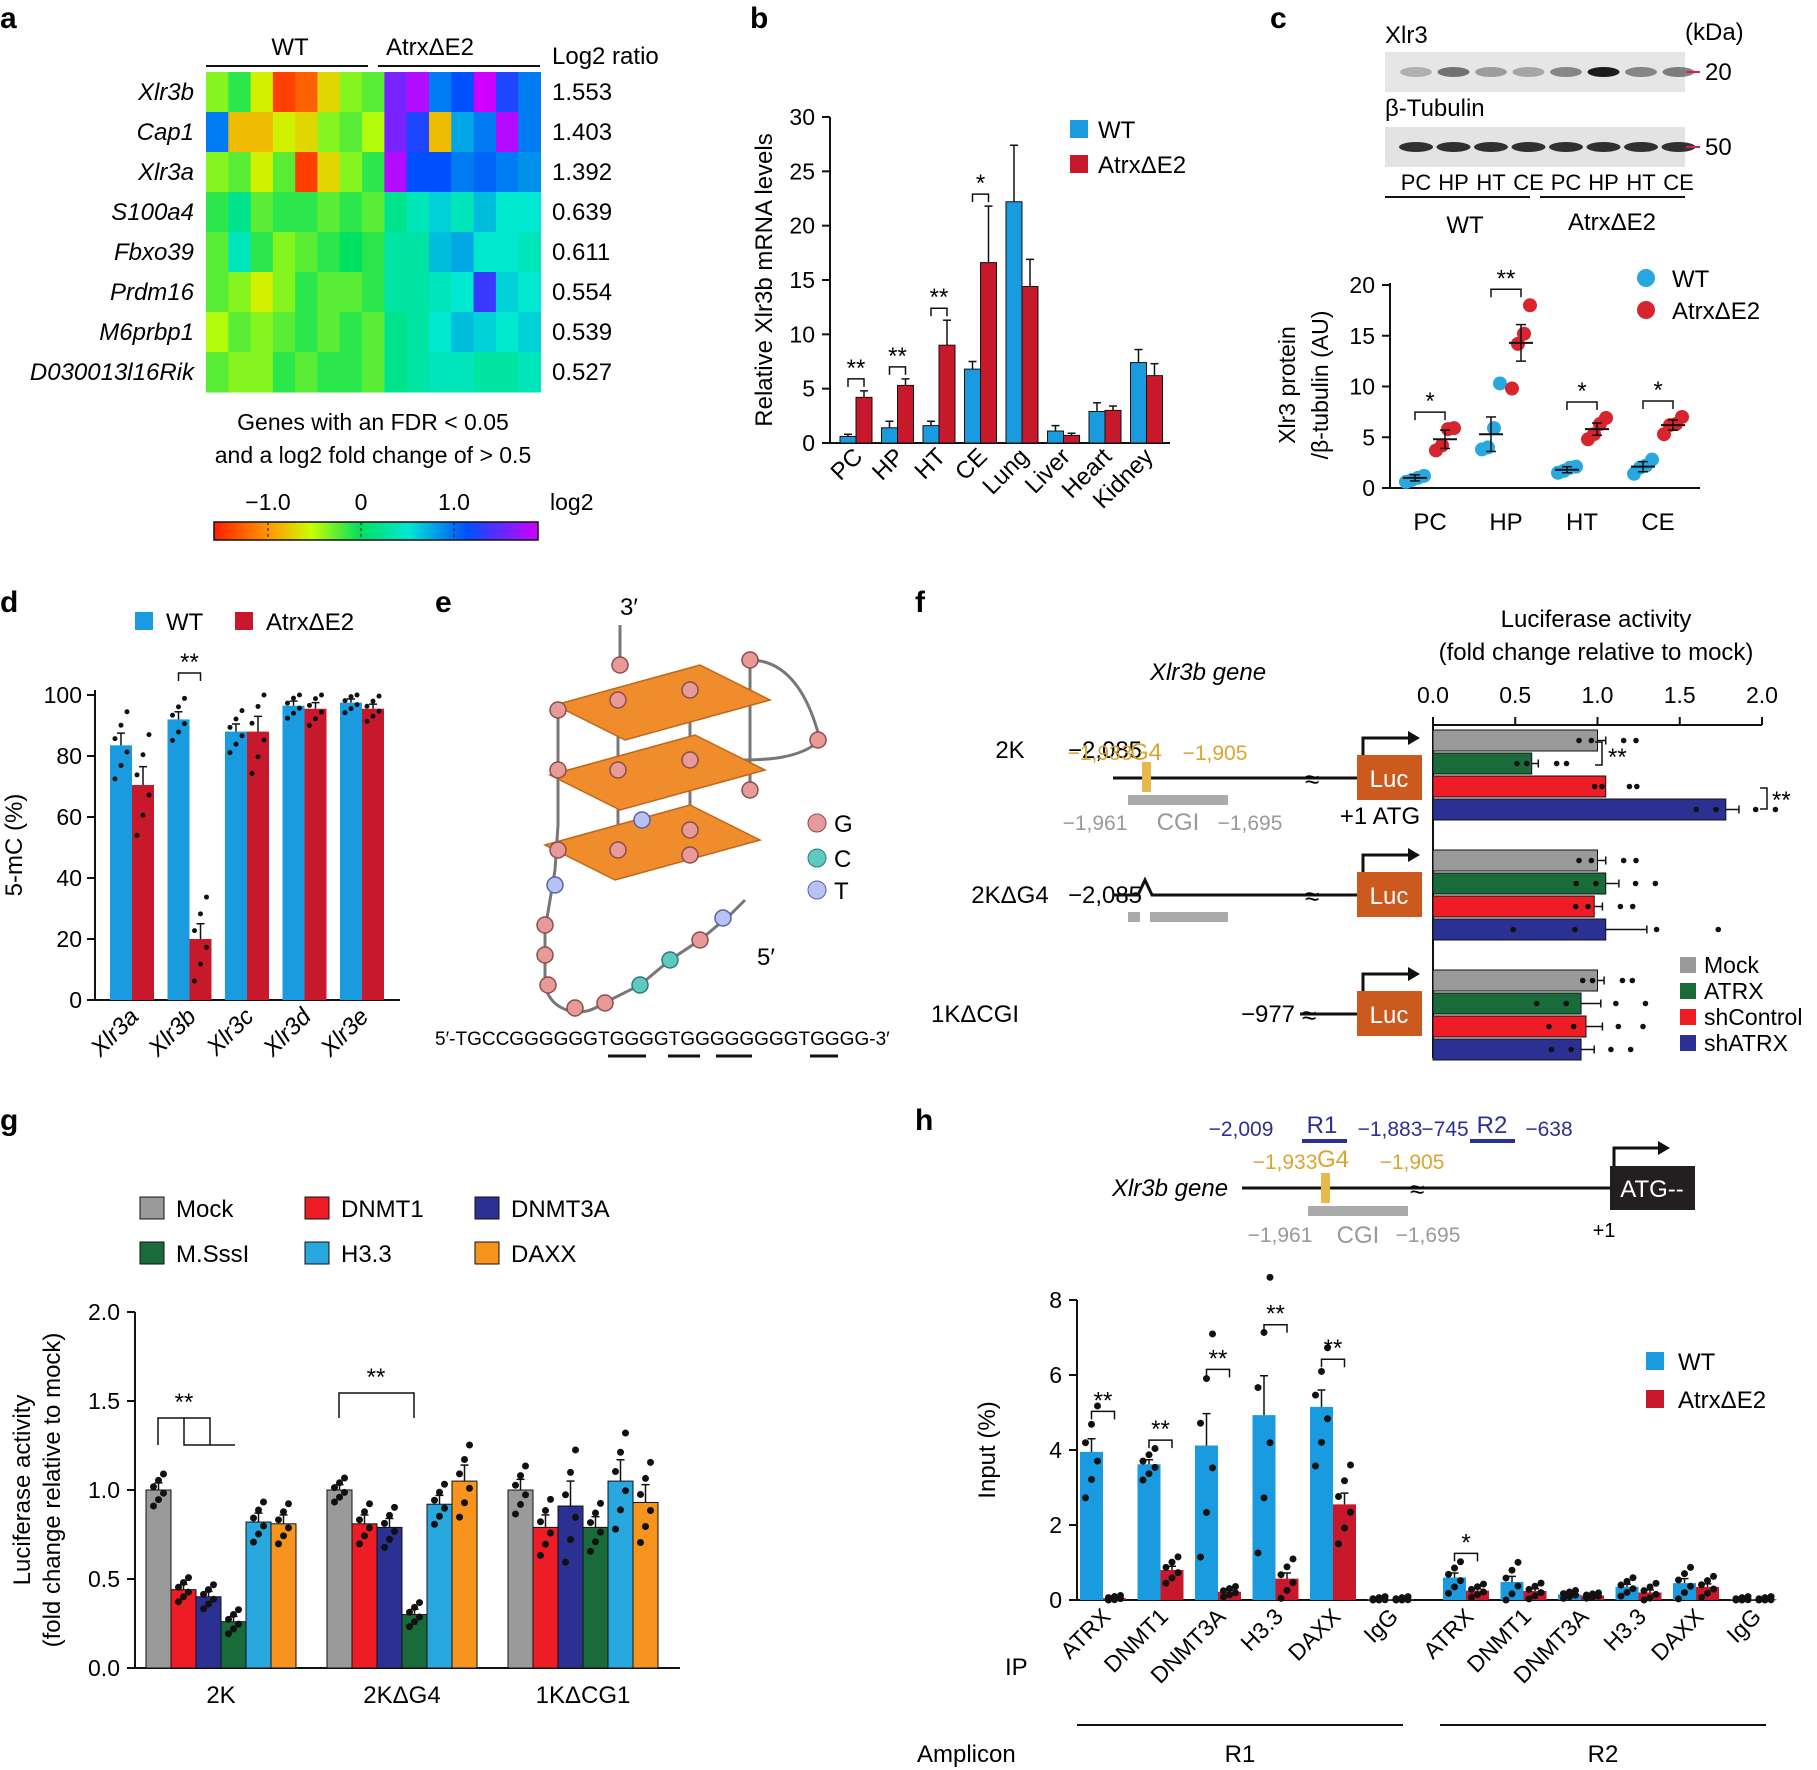  I want to click on legend-d-mut: AtrxΔE2, so click(310, 622).